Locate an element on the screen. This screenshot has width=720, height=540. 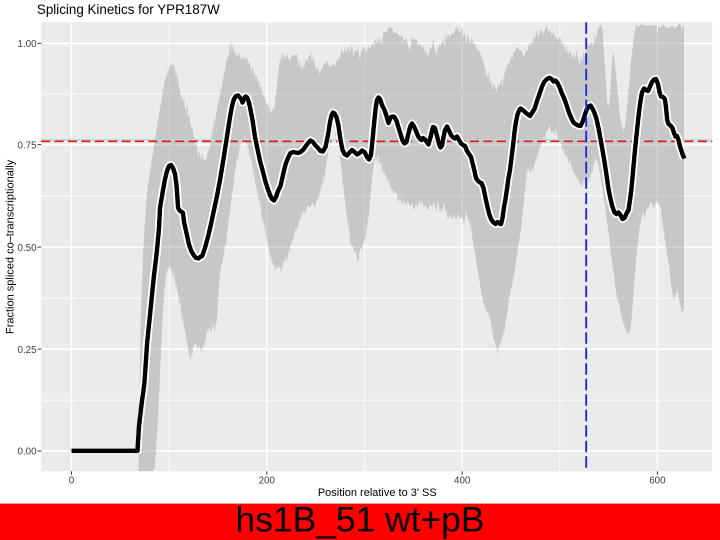
svg-text: 1.00 is located at coordinates (28, 44).